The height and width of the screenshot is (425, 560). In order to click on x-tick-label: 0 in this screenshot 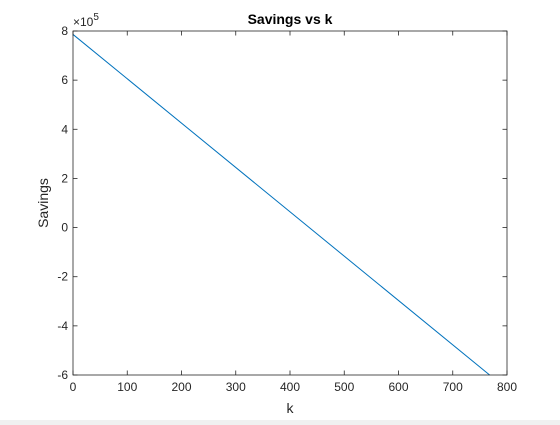, I will do `click(73, 387)`.